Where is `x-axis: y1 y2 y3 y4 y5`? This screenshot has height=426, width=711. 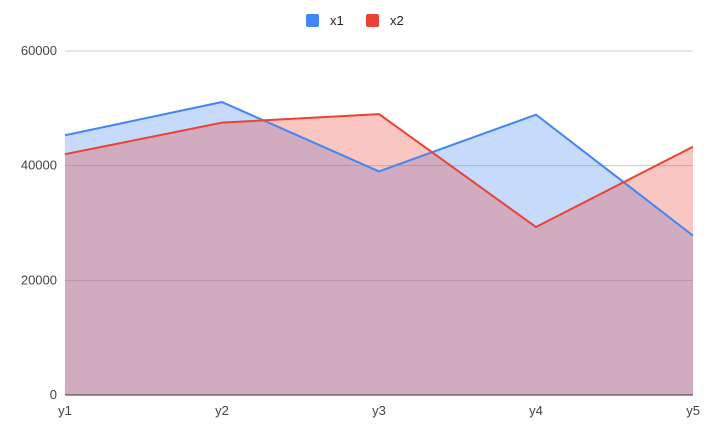 x-axis: y1 y2 y3 y4 y5 is located at coordinates (379, 406).